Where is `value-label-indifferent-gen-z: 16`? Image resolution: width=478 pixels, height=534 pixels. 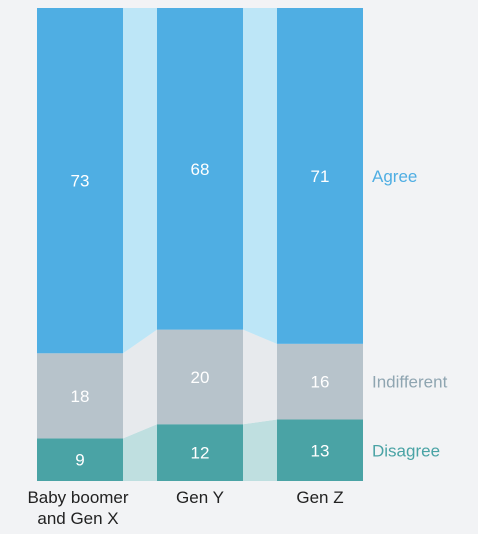
value-label-indifferent-gen-z: 16 is located at coordinates (320, 382).